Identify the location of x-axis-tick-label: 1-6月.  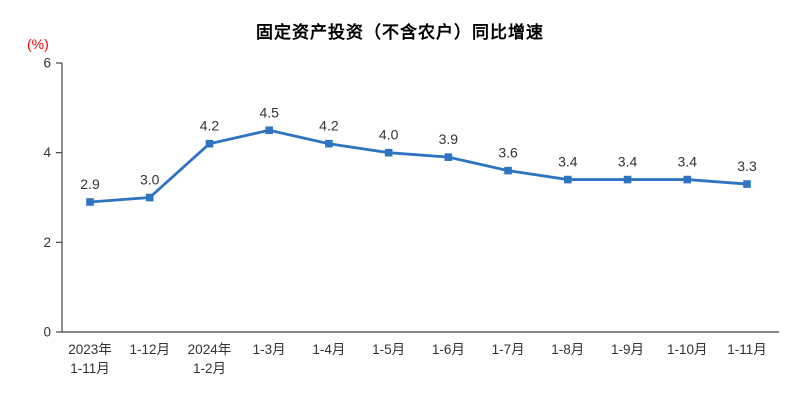
(448, 349).